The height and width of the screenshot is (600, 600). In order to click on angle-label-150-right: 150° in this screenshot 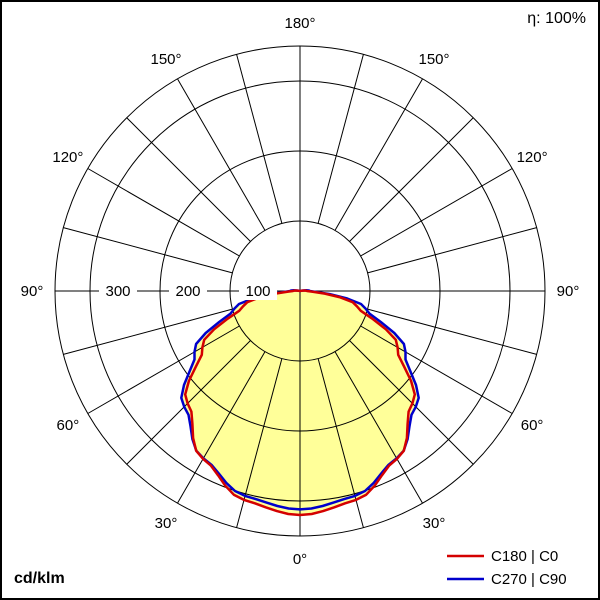, I will do `click(433, 59)`.